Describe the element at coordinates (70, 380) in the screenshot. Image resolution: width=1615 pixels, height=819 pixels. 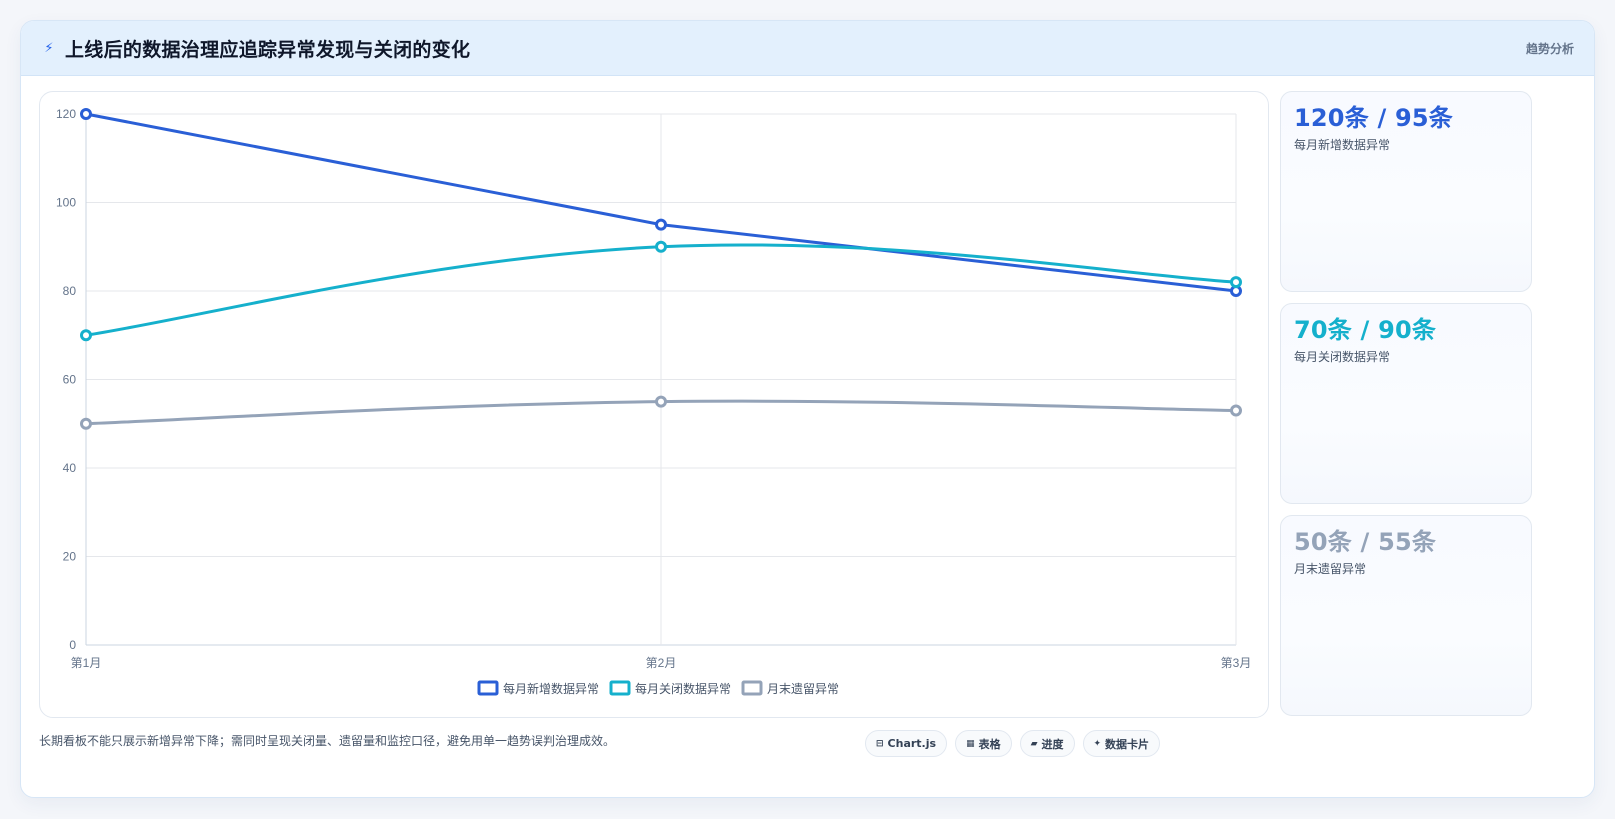
I see `y-tick-label: 60` at that location.